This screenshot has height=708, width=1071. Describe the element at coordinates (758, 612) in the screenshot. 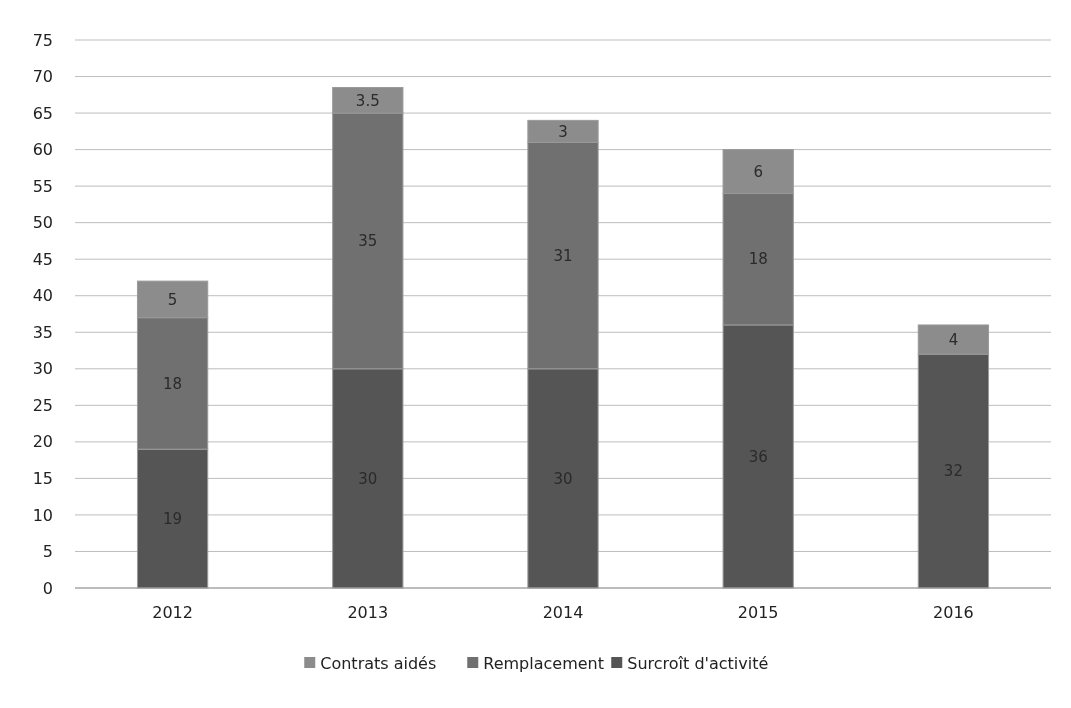

I see `x-tick-label: 2015` at that location.